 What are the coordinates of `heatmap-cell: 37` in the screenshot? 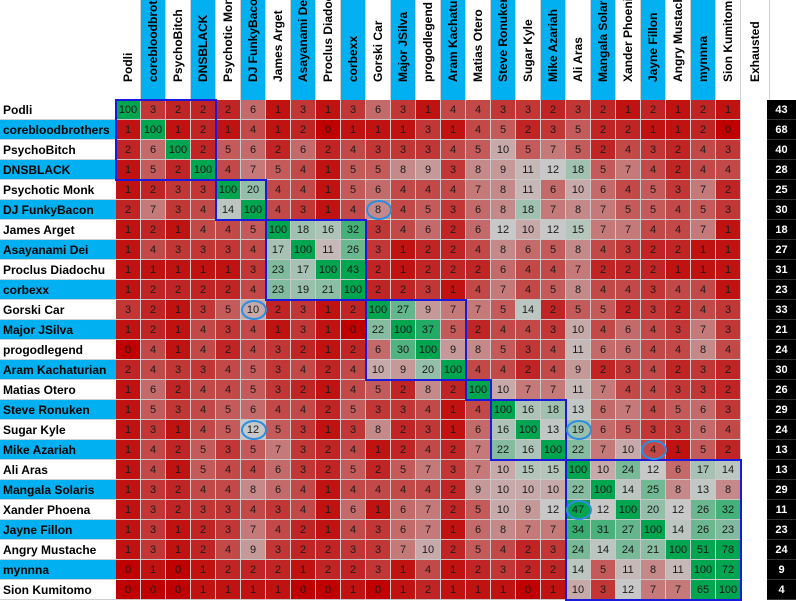 It's located at (428, 330).